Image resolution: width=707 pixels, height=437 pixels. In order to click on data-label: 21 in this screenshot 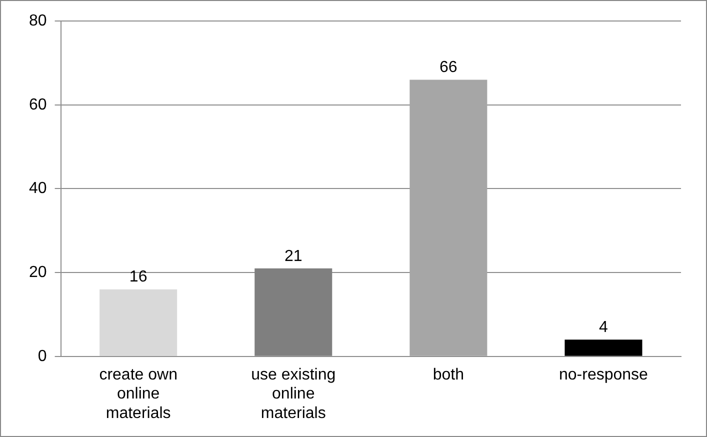, I will do `click(293, 256)`.